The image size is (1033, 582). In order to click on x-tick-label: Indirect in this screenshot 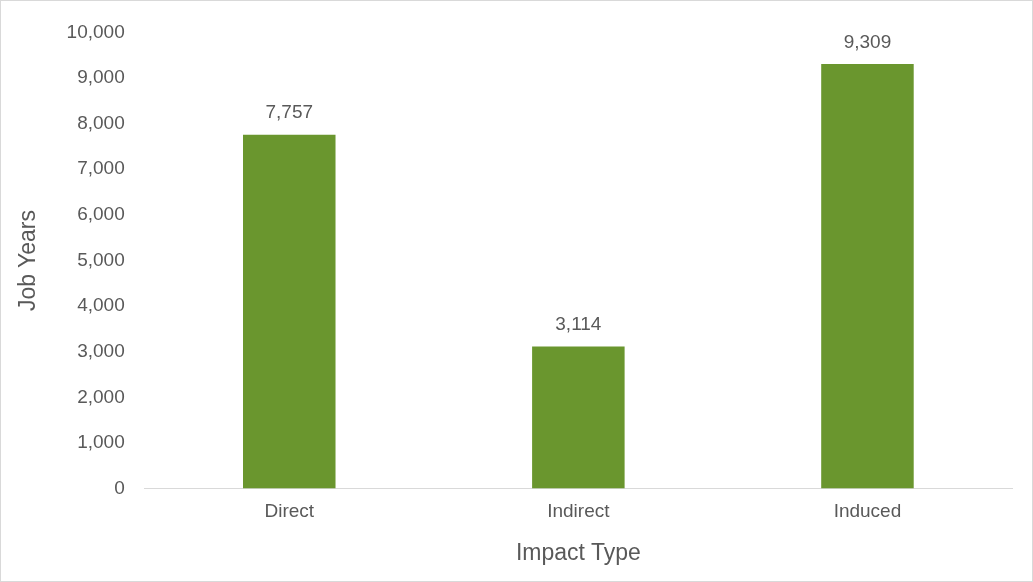, I will do `click(579, 511)`.